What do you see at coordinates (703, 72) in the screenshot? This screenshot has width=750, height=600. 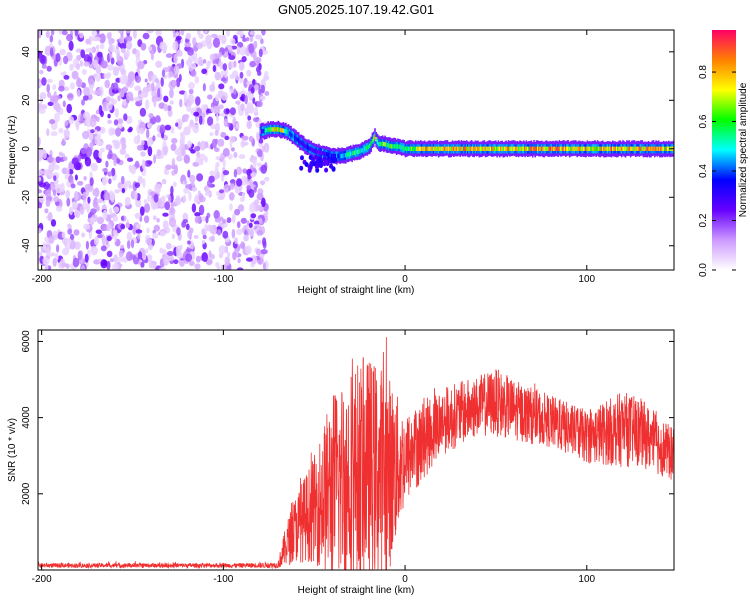 I see `colorbar-tick-label: 0.8` at bounding box center [703, 72].